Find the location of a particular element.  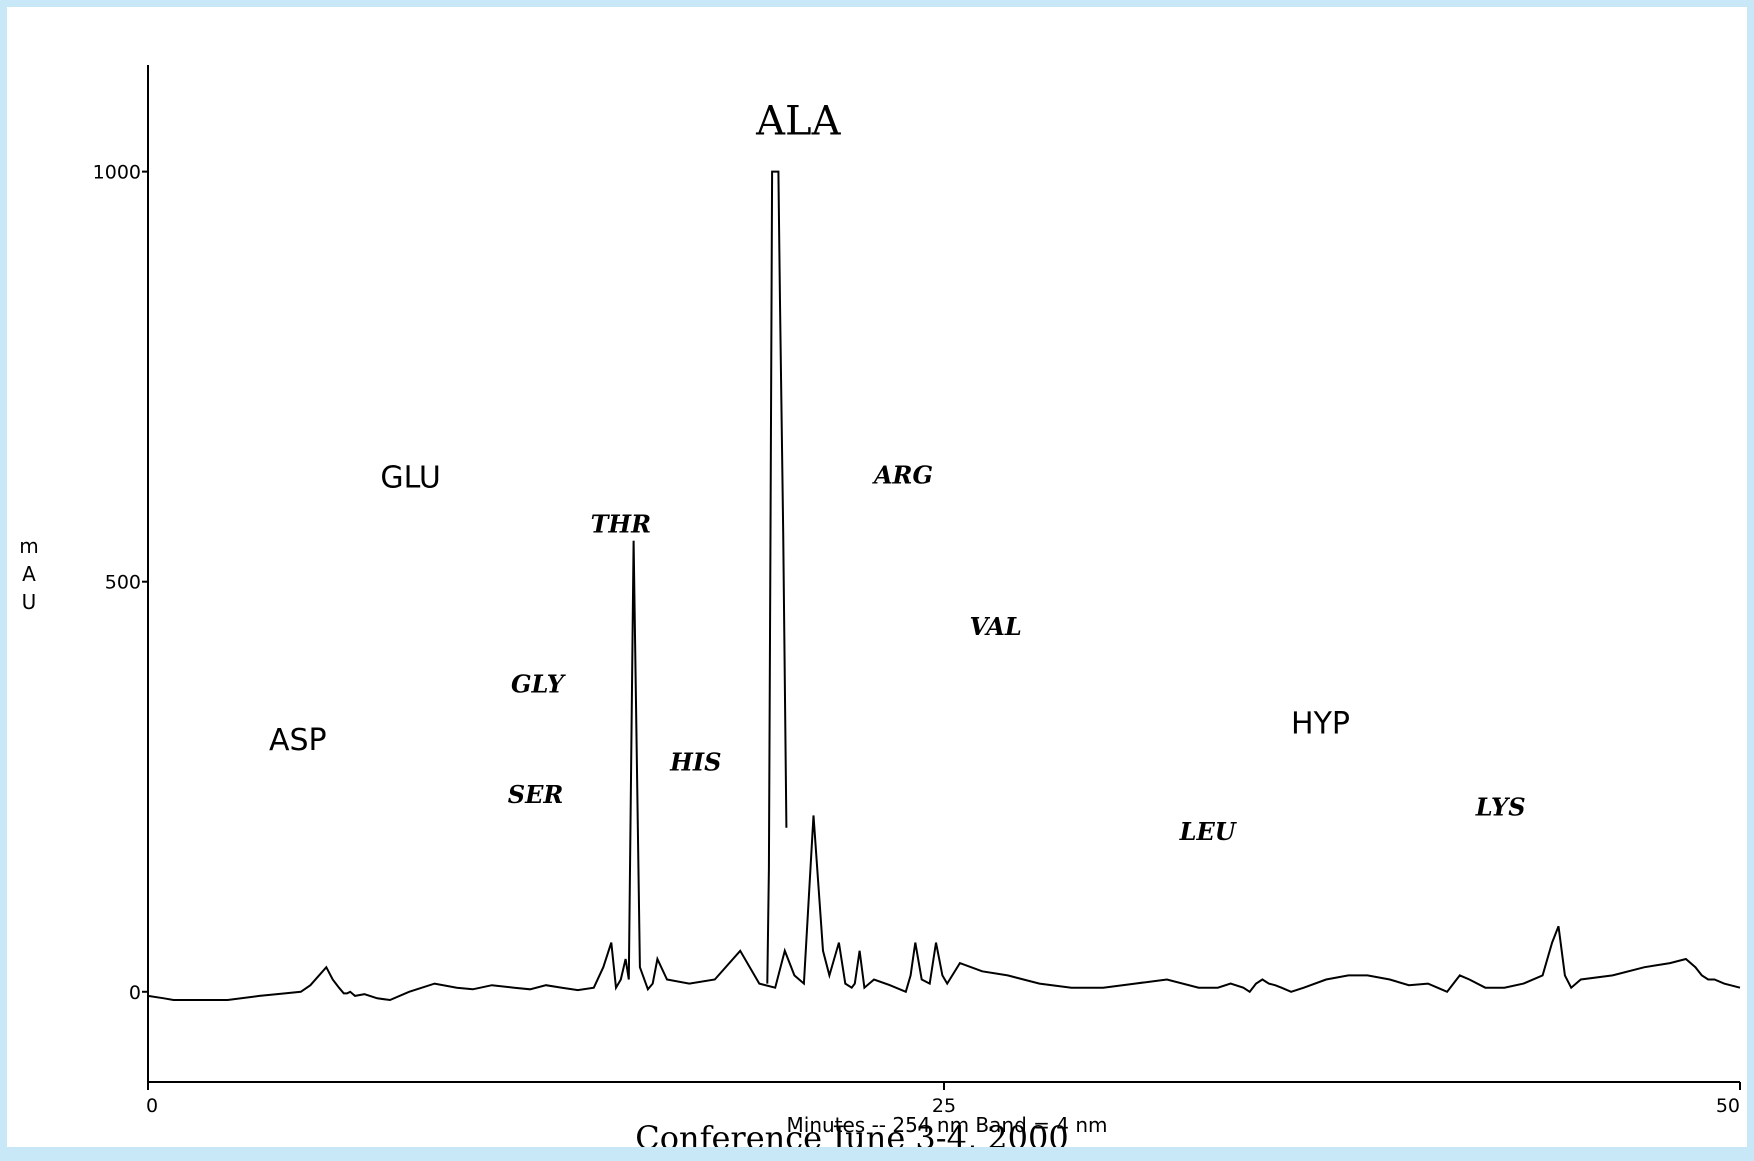

ala-peak-tops is located at coordinates (777, 577).